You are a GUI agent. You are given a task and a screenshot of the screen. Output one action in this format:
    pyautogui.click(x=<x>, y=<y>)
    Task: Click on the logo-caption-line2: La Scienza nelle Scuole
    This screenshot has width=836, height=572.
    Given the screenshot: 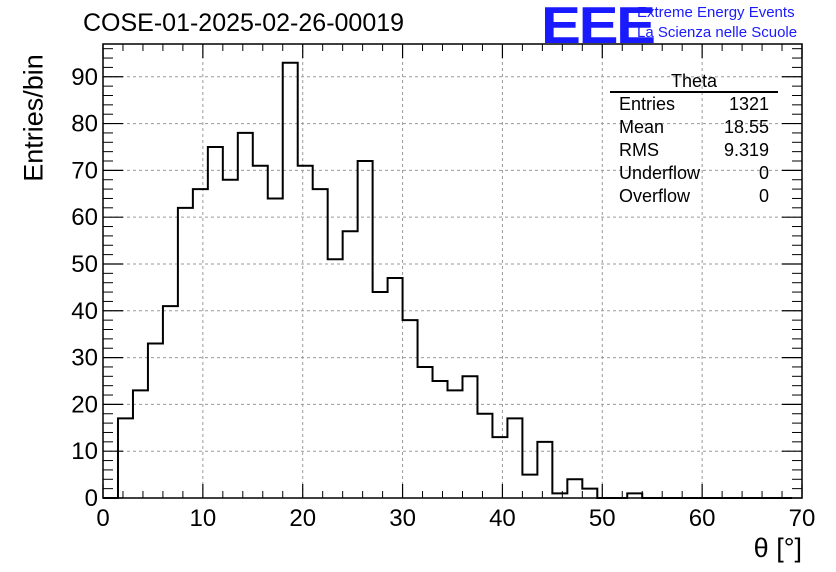 What is the action you would take?
    pyautogui.click(x=717, y=32)
    